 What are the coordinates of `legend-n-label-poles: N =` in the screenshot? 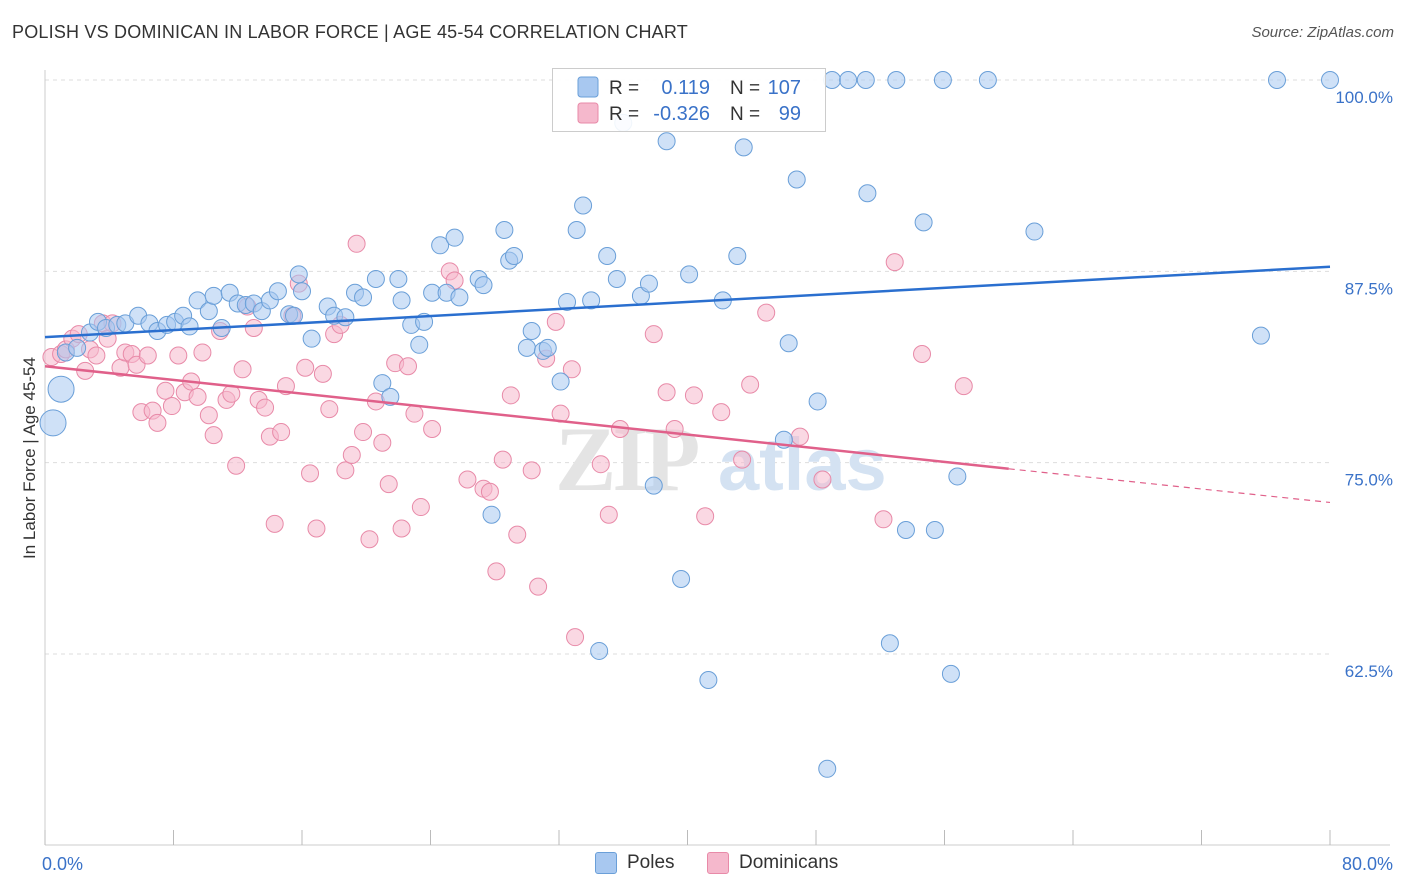 It's located at (745, 88).